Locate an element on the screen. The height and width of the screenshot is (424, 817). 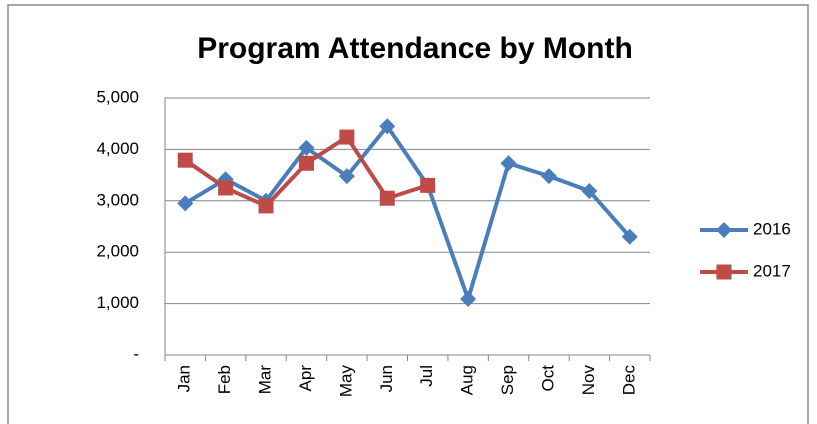
x-tick-label: Feb is located at coordinates (224, 379).